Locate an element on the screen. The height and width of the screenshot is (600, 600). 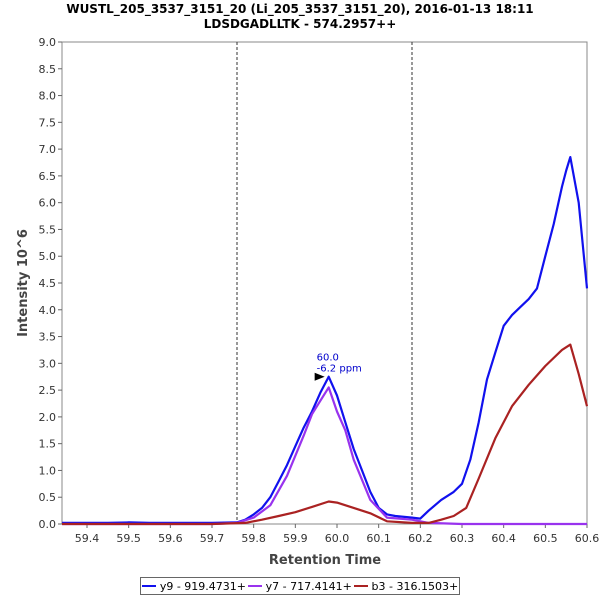
legend-item: b3 - 316.1503+ is located at coordinates (406, 586).